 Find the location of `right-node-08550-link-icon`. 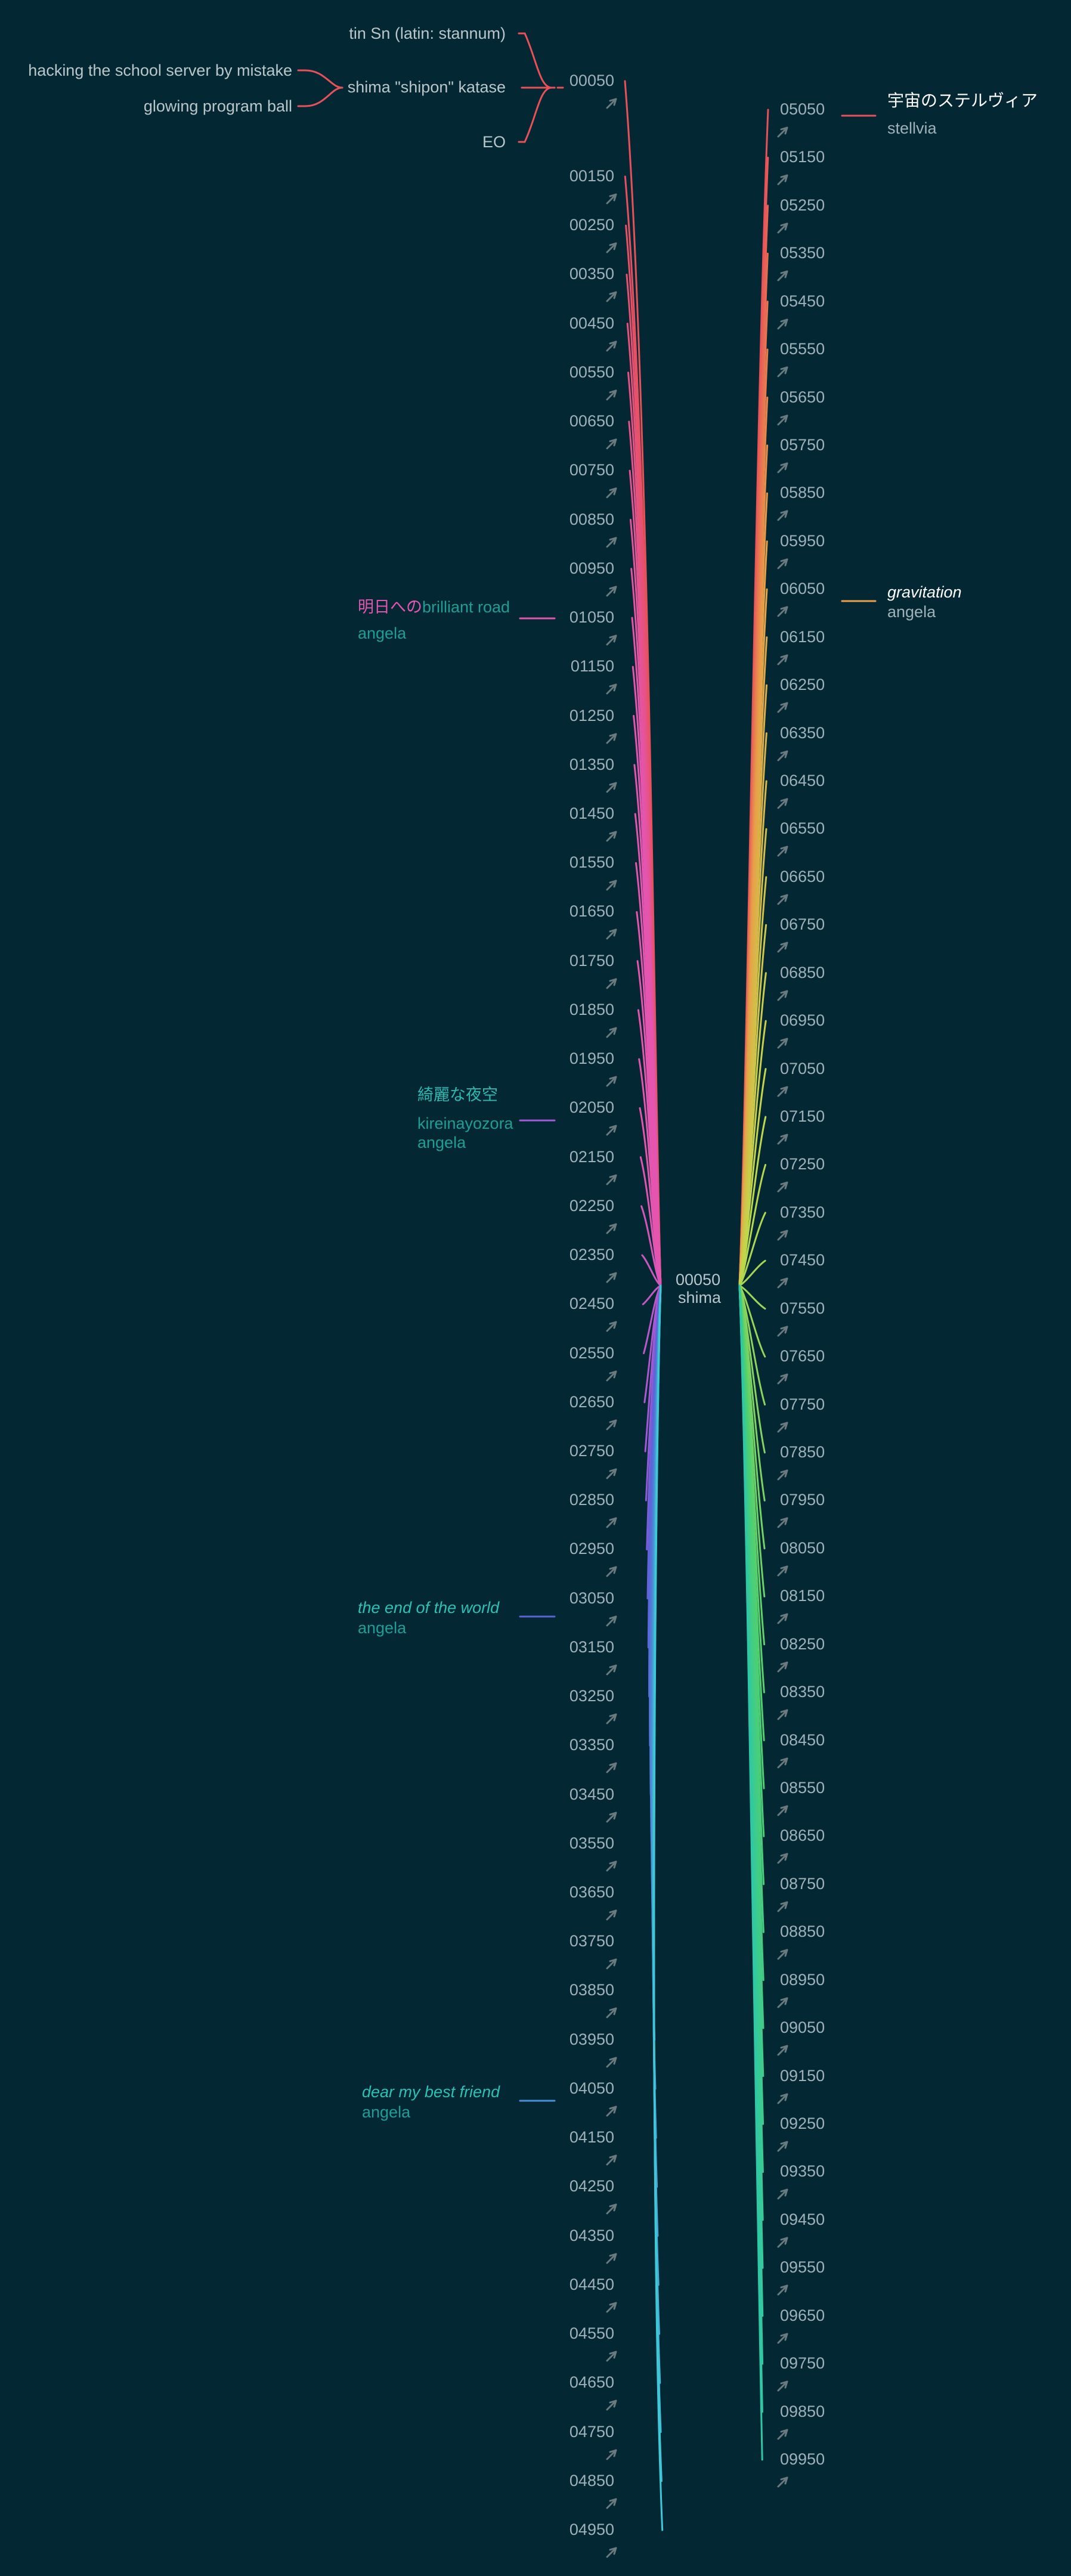

right-node-08550-link-icon is located at coordinates (783, 1810).